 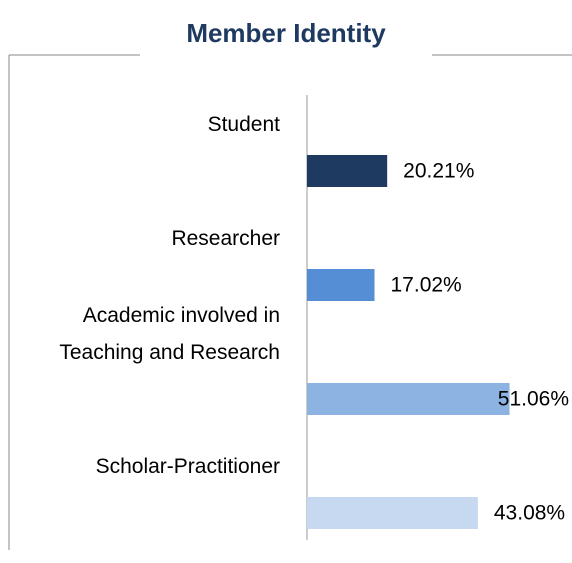 What do you see at coordinates (529, 513) in the screenshot?
I see `data-label: 43.08%` at bounding box center [529, 513].